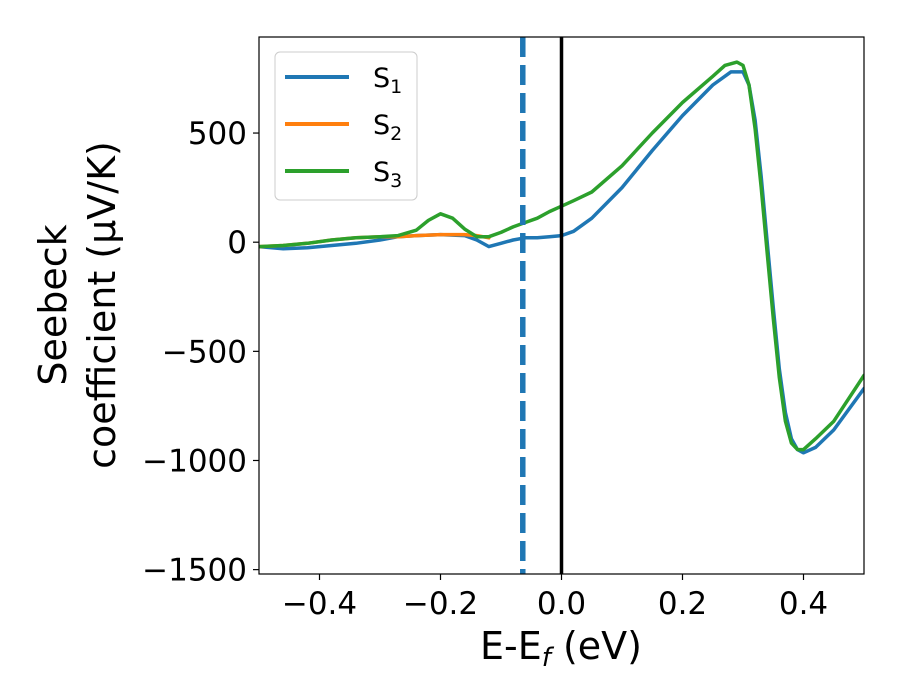  I want to click on reference-lines, so click(542, 305).